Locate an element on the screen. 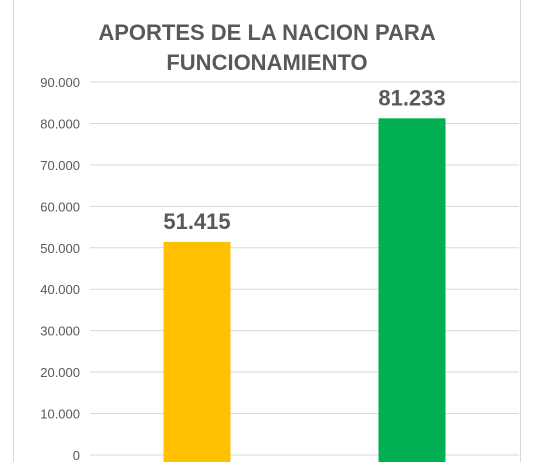  data-label: 51.415 is located at coordinates (196, 221).